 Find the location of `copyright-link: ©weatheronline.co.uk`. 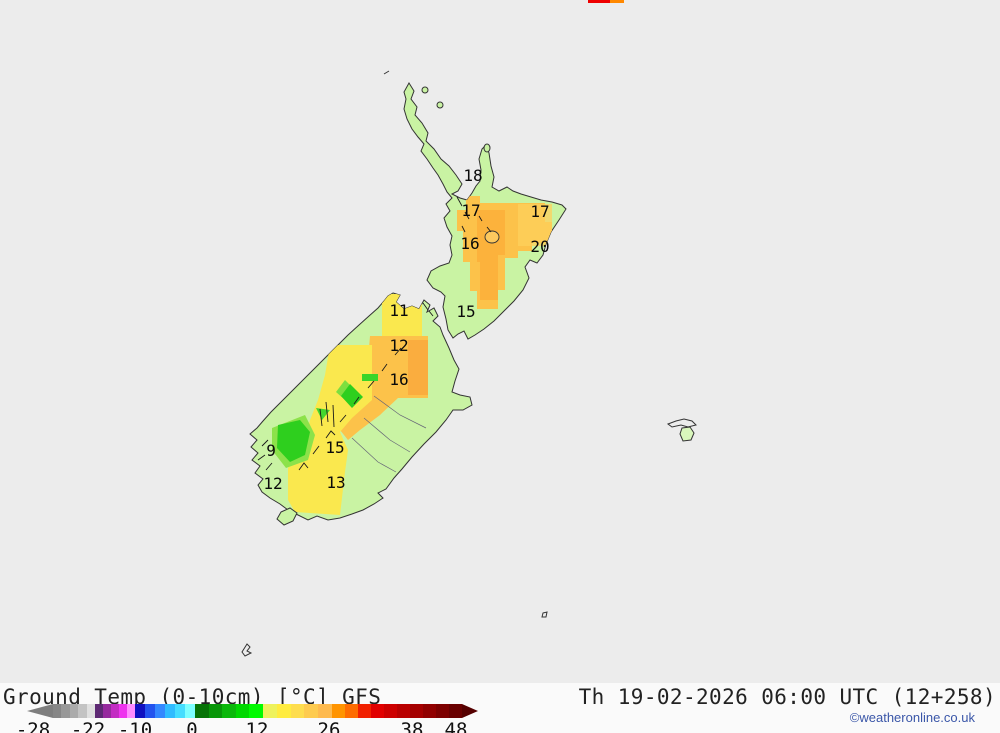

copyright-link: ©weatheronline.co.uk is located at coordinates (912, 717).